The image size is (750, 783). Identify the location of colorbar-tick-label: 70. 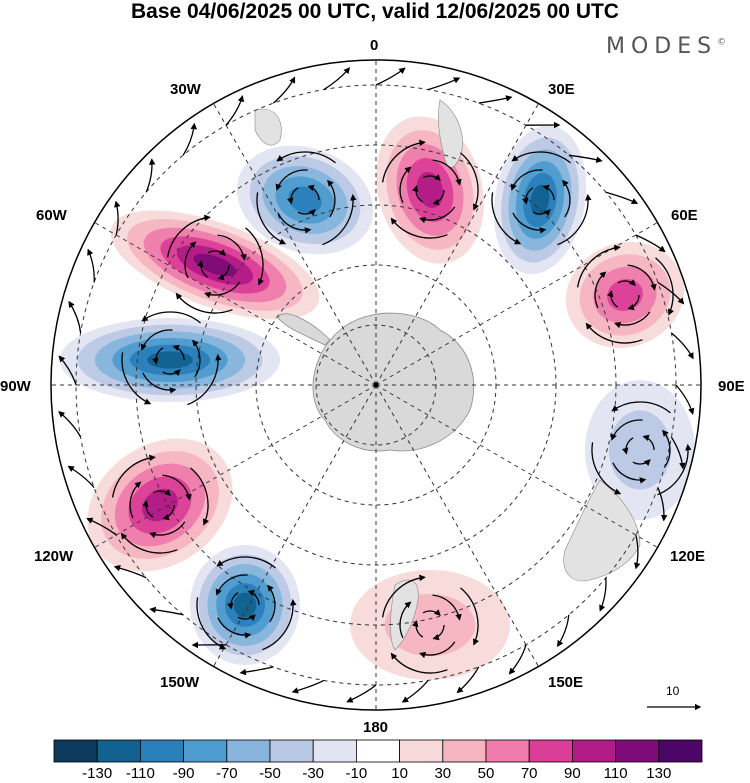
(529, 773).